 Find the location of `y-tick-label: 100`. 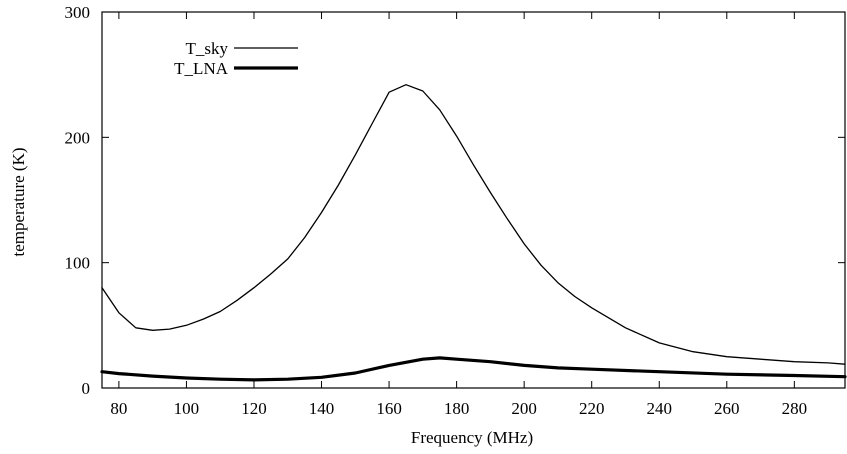

y-tick-label: 100 is located at coordinates (78, 263).